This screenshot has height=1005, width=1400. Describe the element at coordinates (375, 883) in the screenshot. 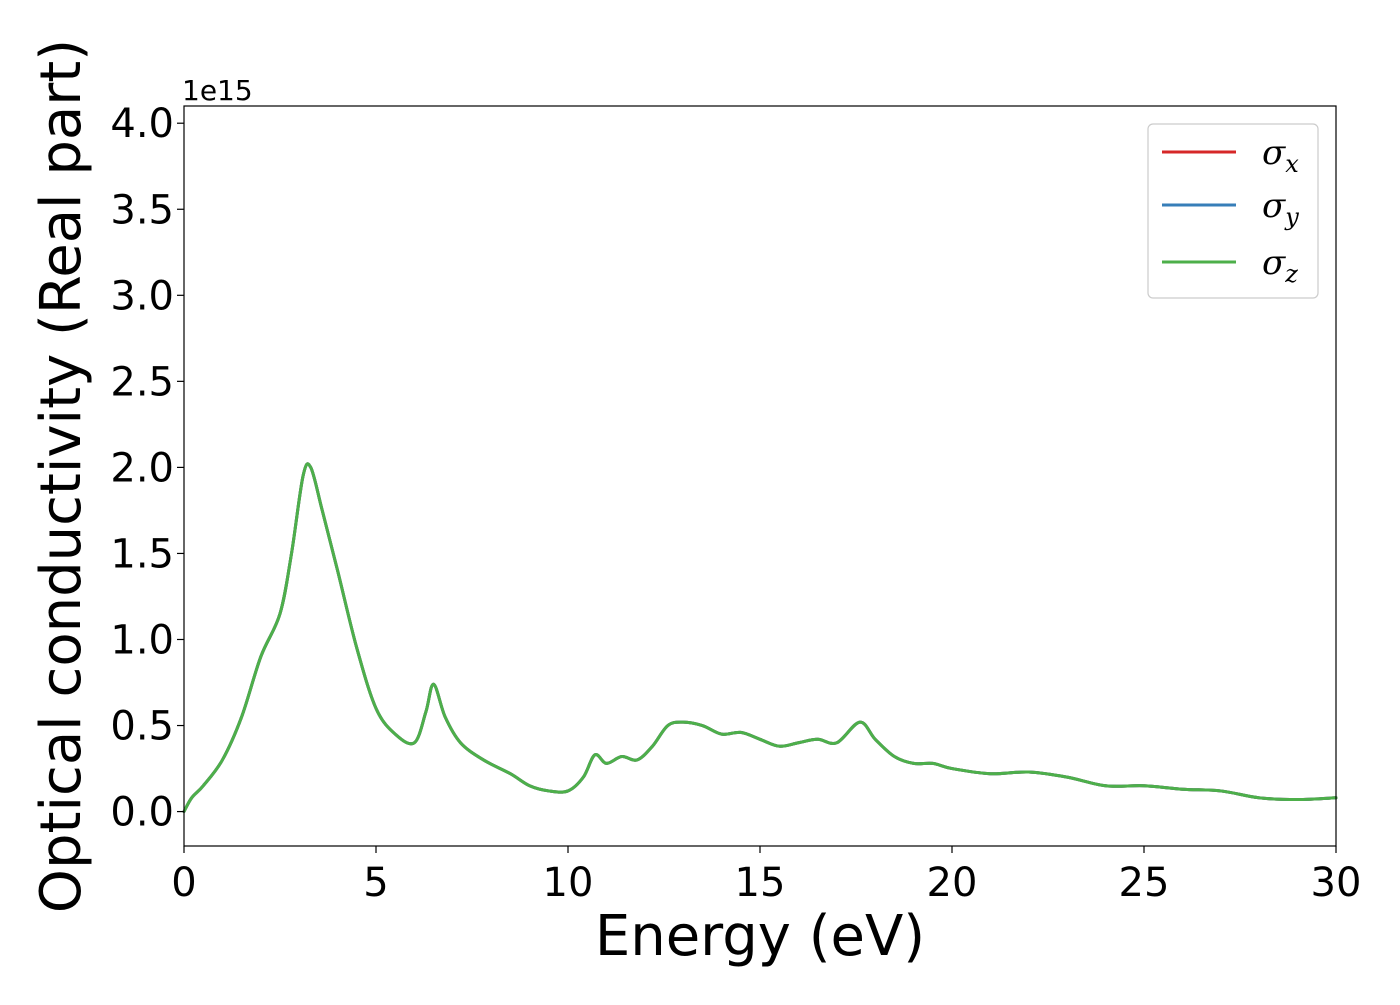

I see `x-tick-label: 5` at that location.